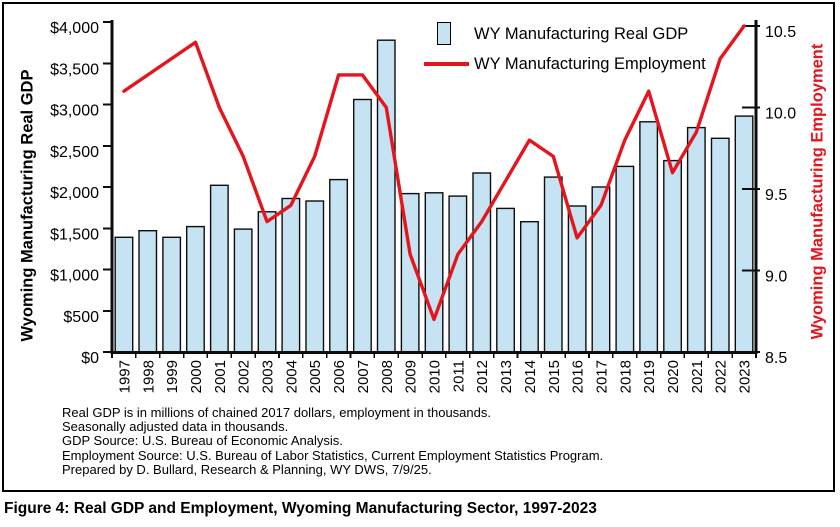 This screenshot has height=527, width=840. I want to click on y-right-tick-label: 8.5, so click(776, 358).